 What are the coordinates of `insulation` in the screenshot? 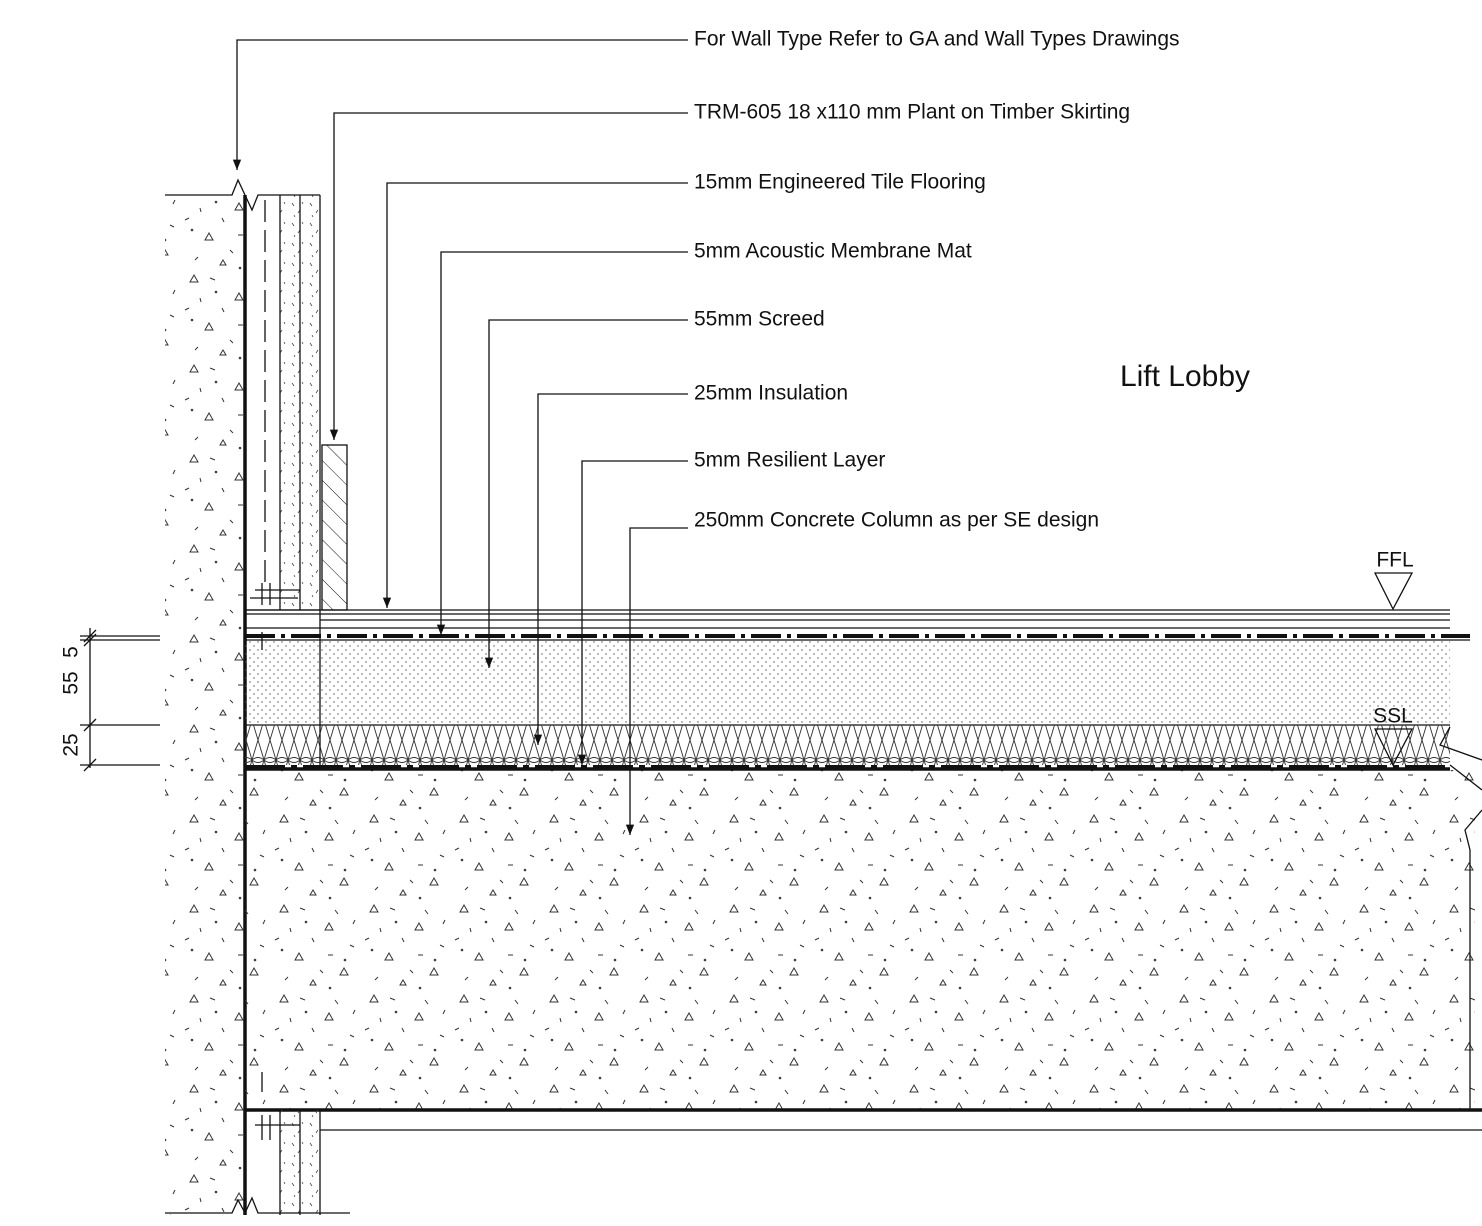 It's located at (847, 745).